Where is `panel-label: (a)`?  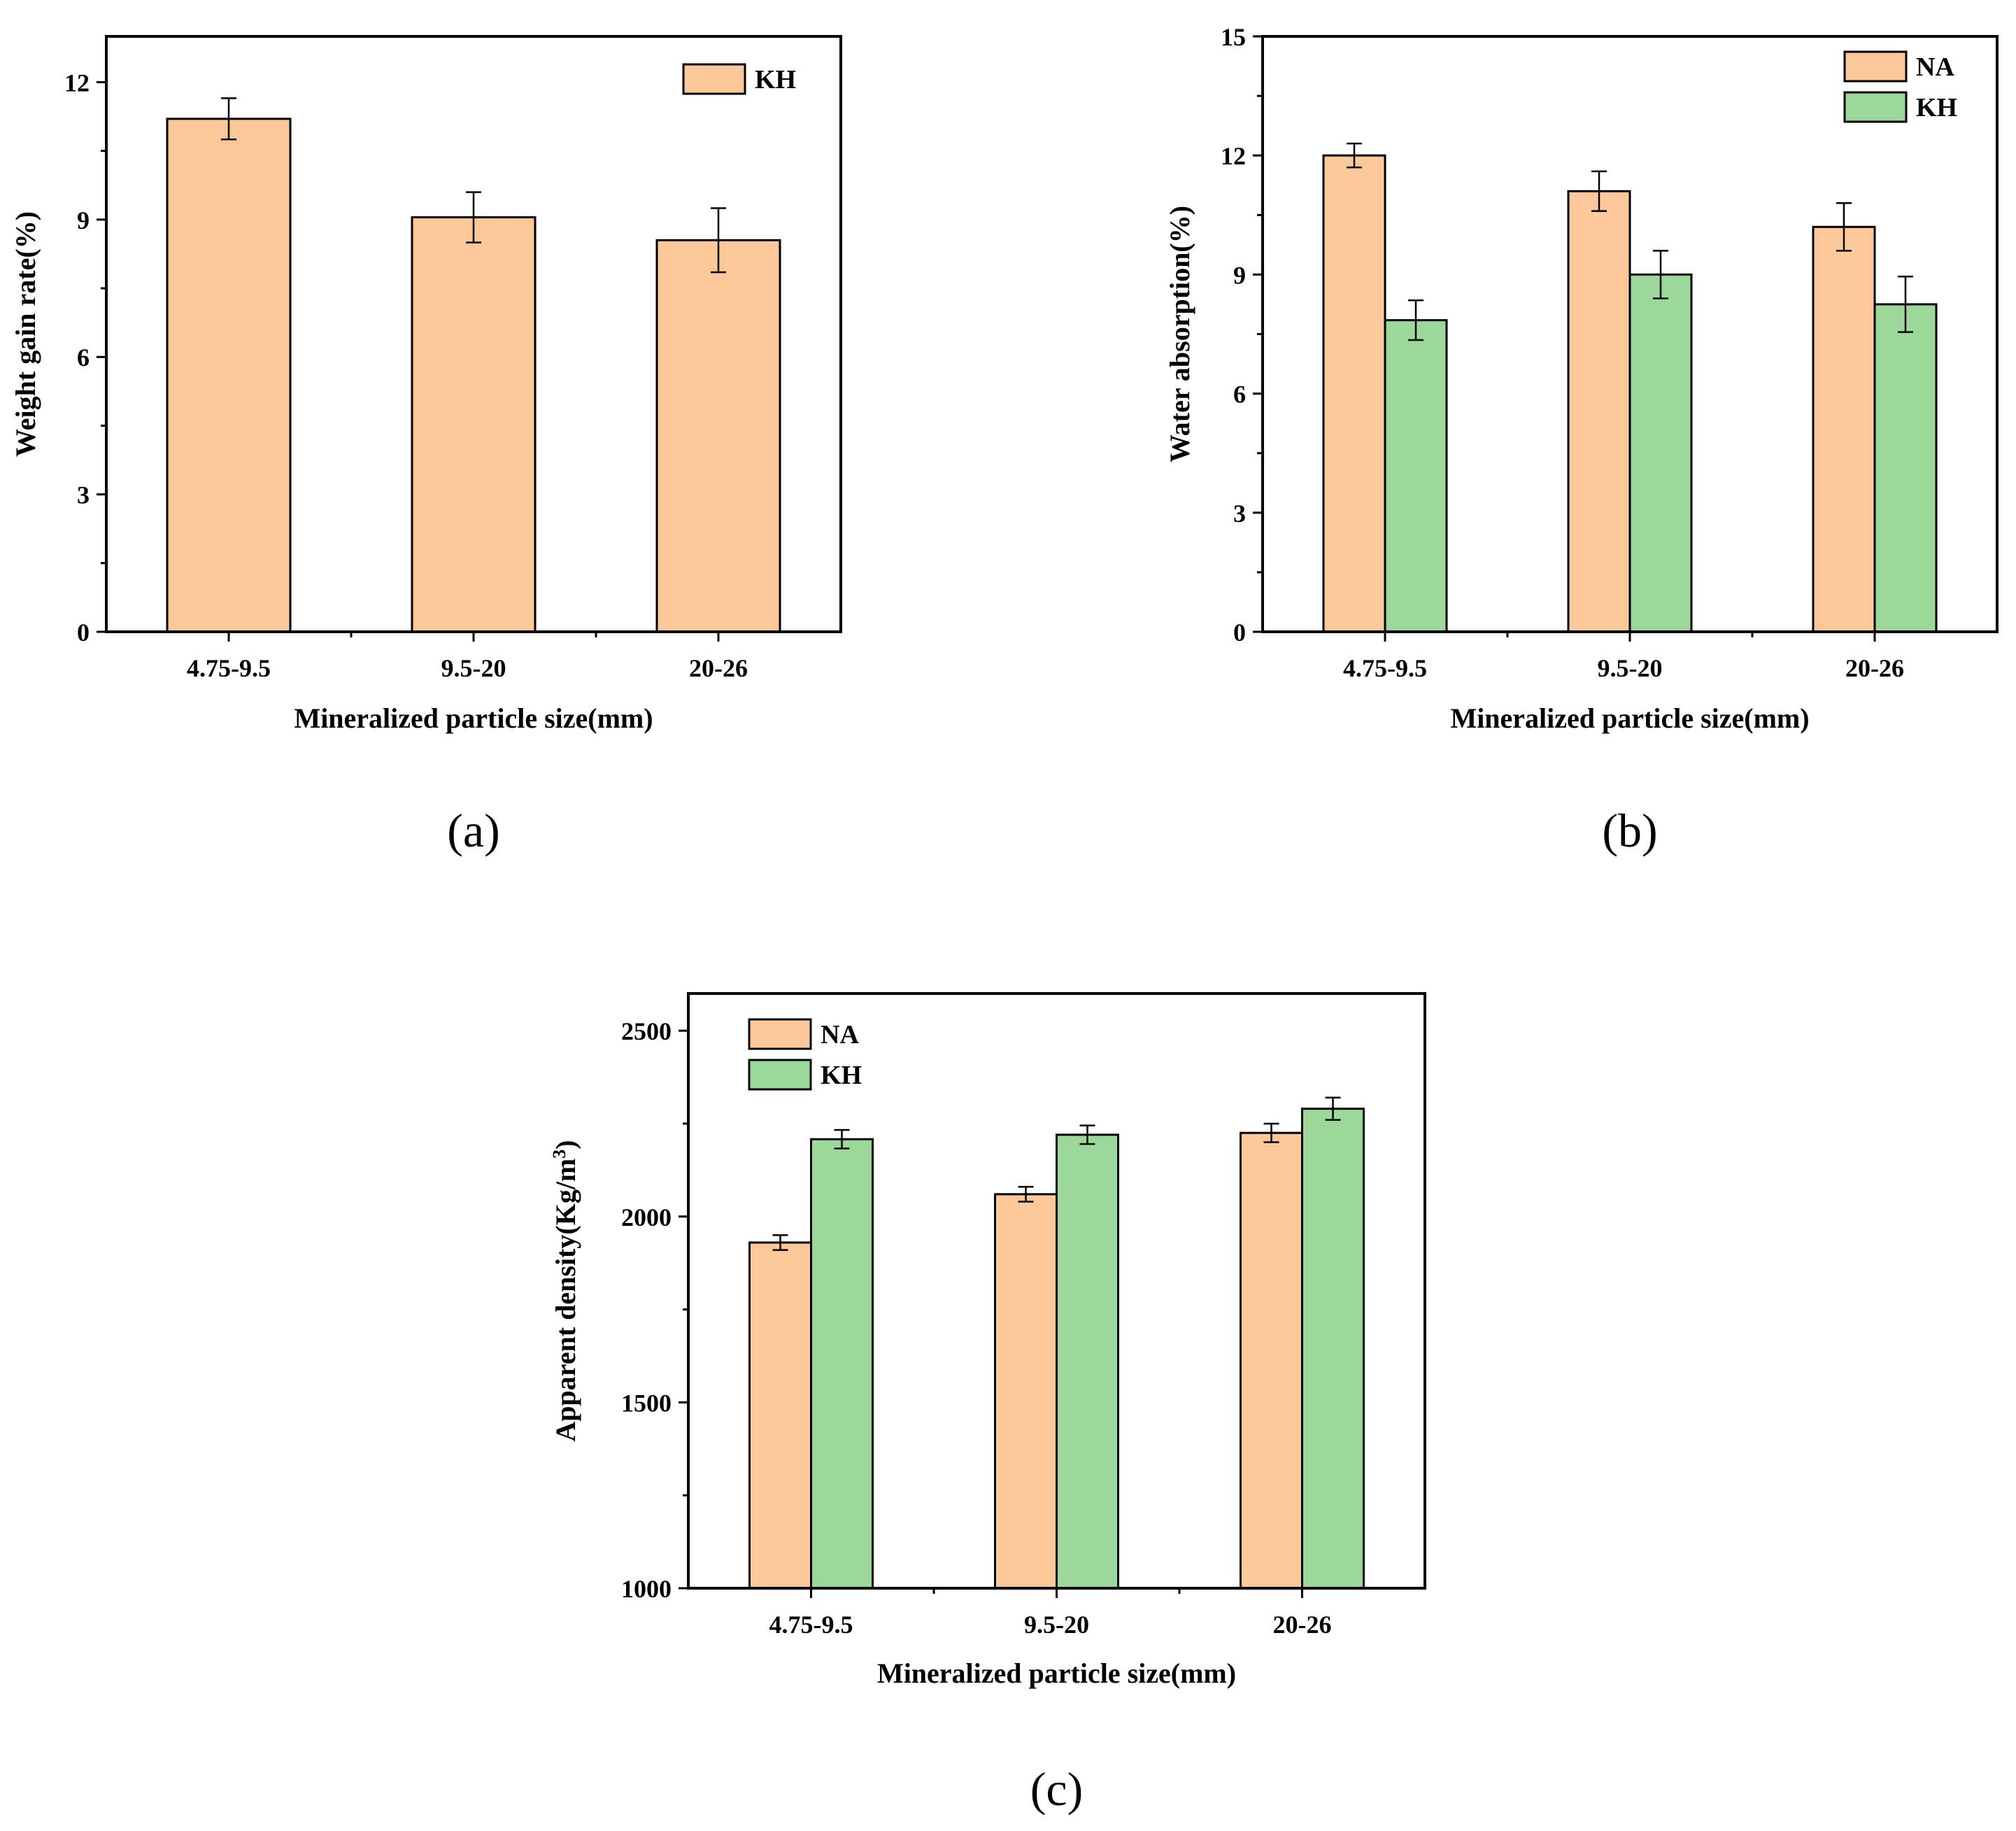
panel-label: (a) is located at coordinates (473, 830).